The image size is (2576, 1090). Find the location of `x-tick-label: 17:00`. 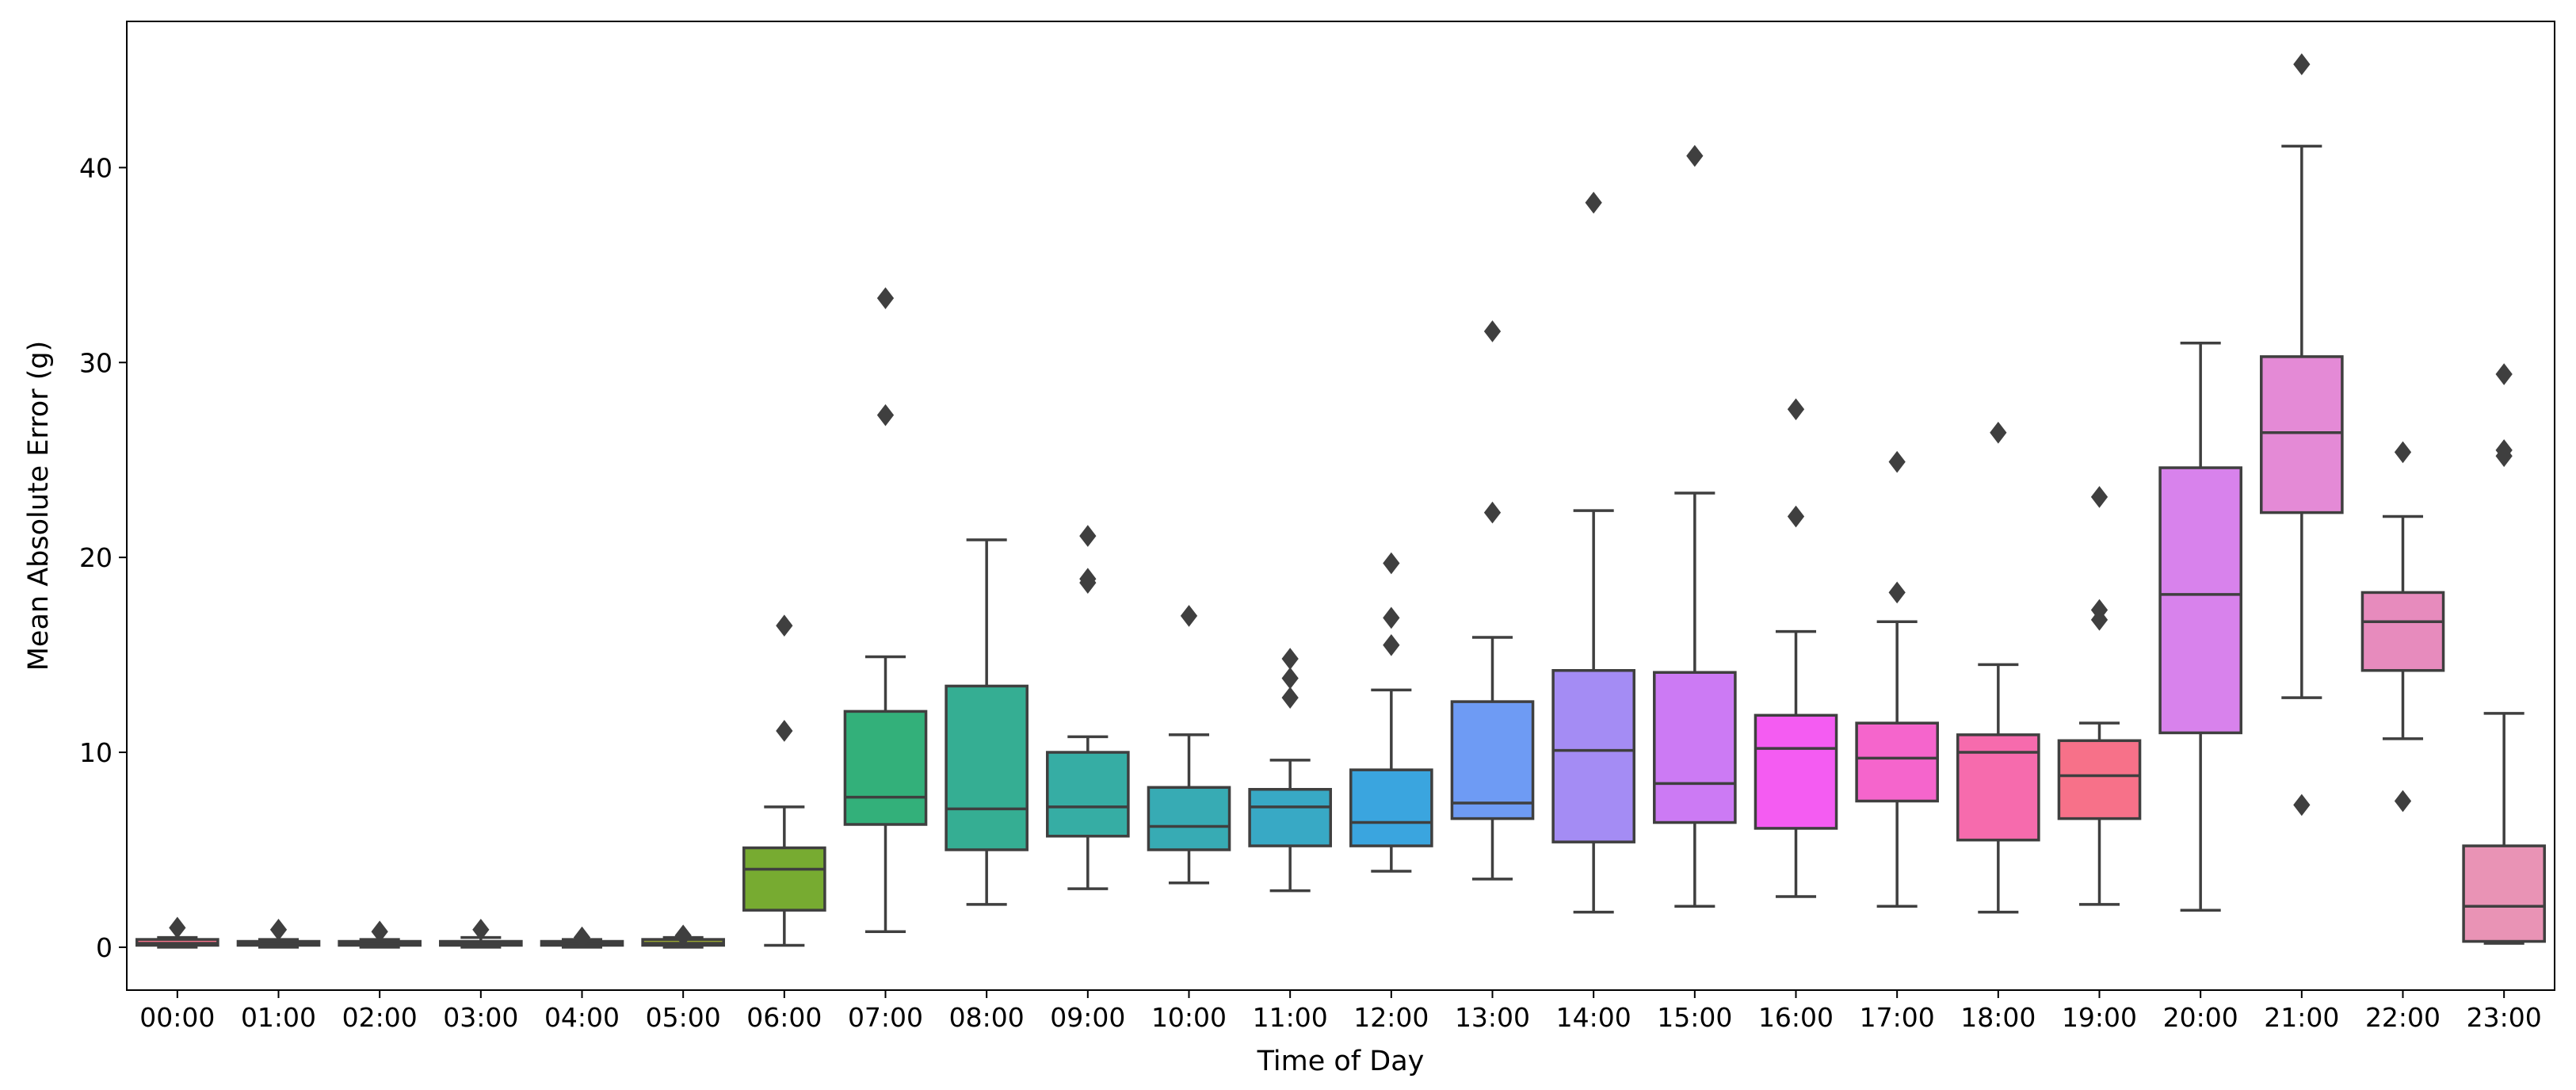

x-tick-label: 17:00 is located at coordinates (1897, 1017).